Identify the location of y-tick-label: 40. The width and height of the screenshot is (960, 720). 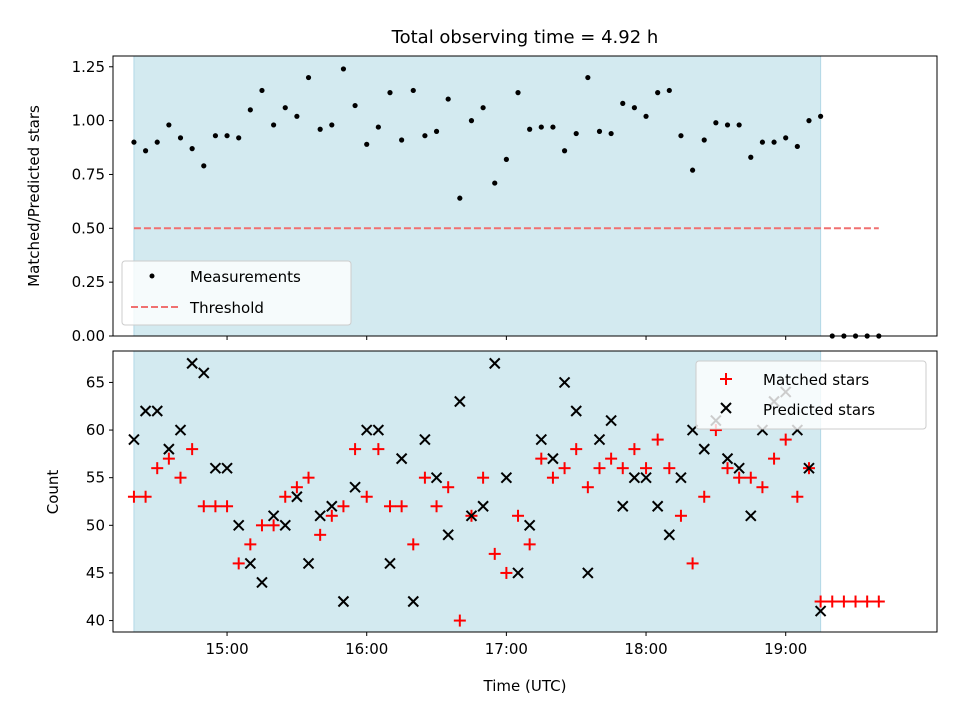
(95, 621).